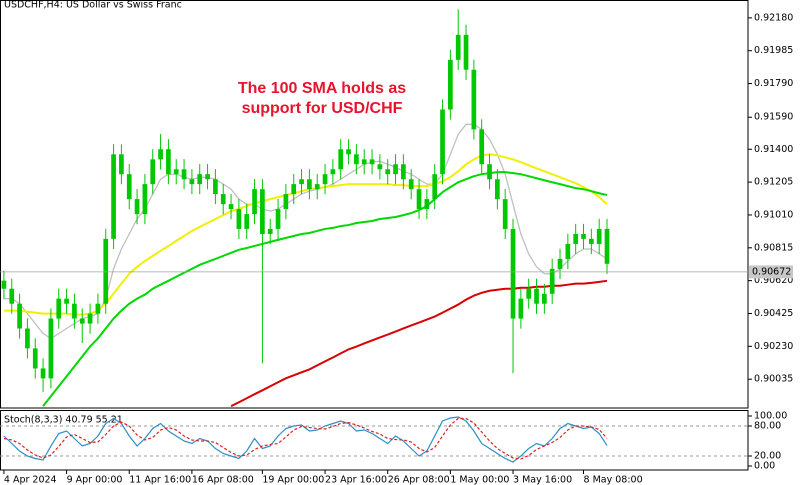 Image resolution: width=800 pixels, height=485 pixels. What do you see at coordinates (767, 456) in the screenshot?
I see `y-tick-label: 20.00` at bounding box center [767, 456].